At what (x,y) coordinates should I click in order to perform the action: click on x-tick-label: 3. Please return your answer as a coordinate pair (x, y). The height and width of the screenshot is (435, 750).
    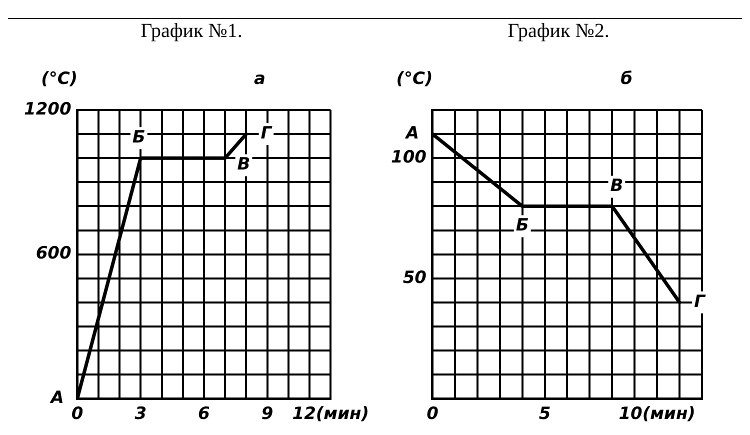
    Looking at the image, I should click on (140, 414).